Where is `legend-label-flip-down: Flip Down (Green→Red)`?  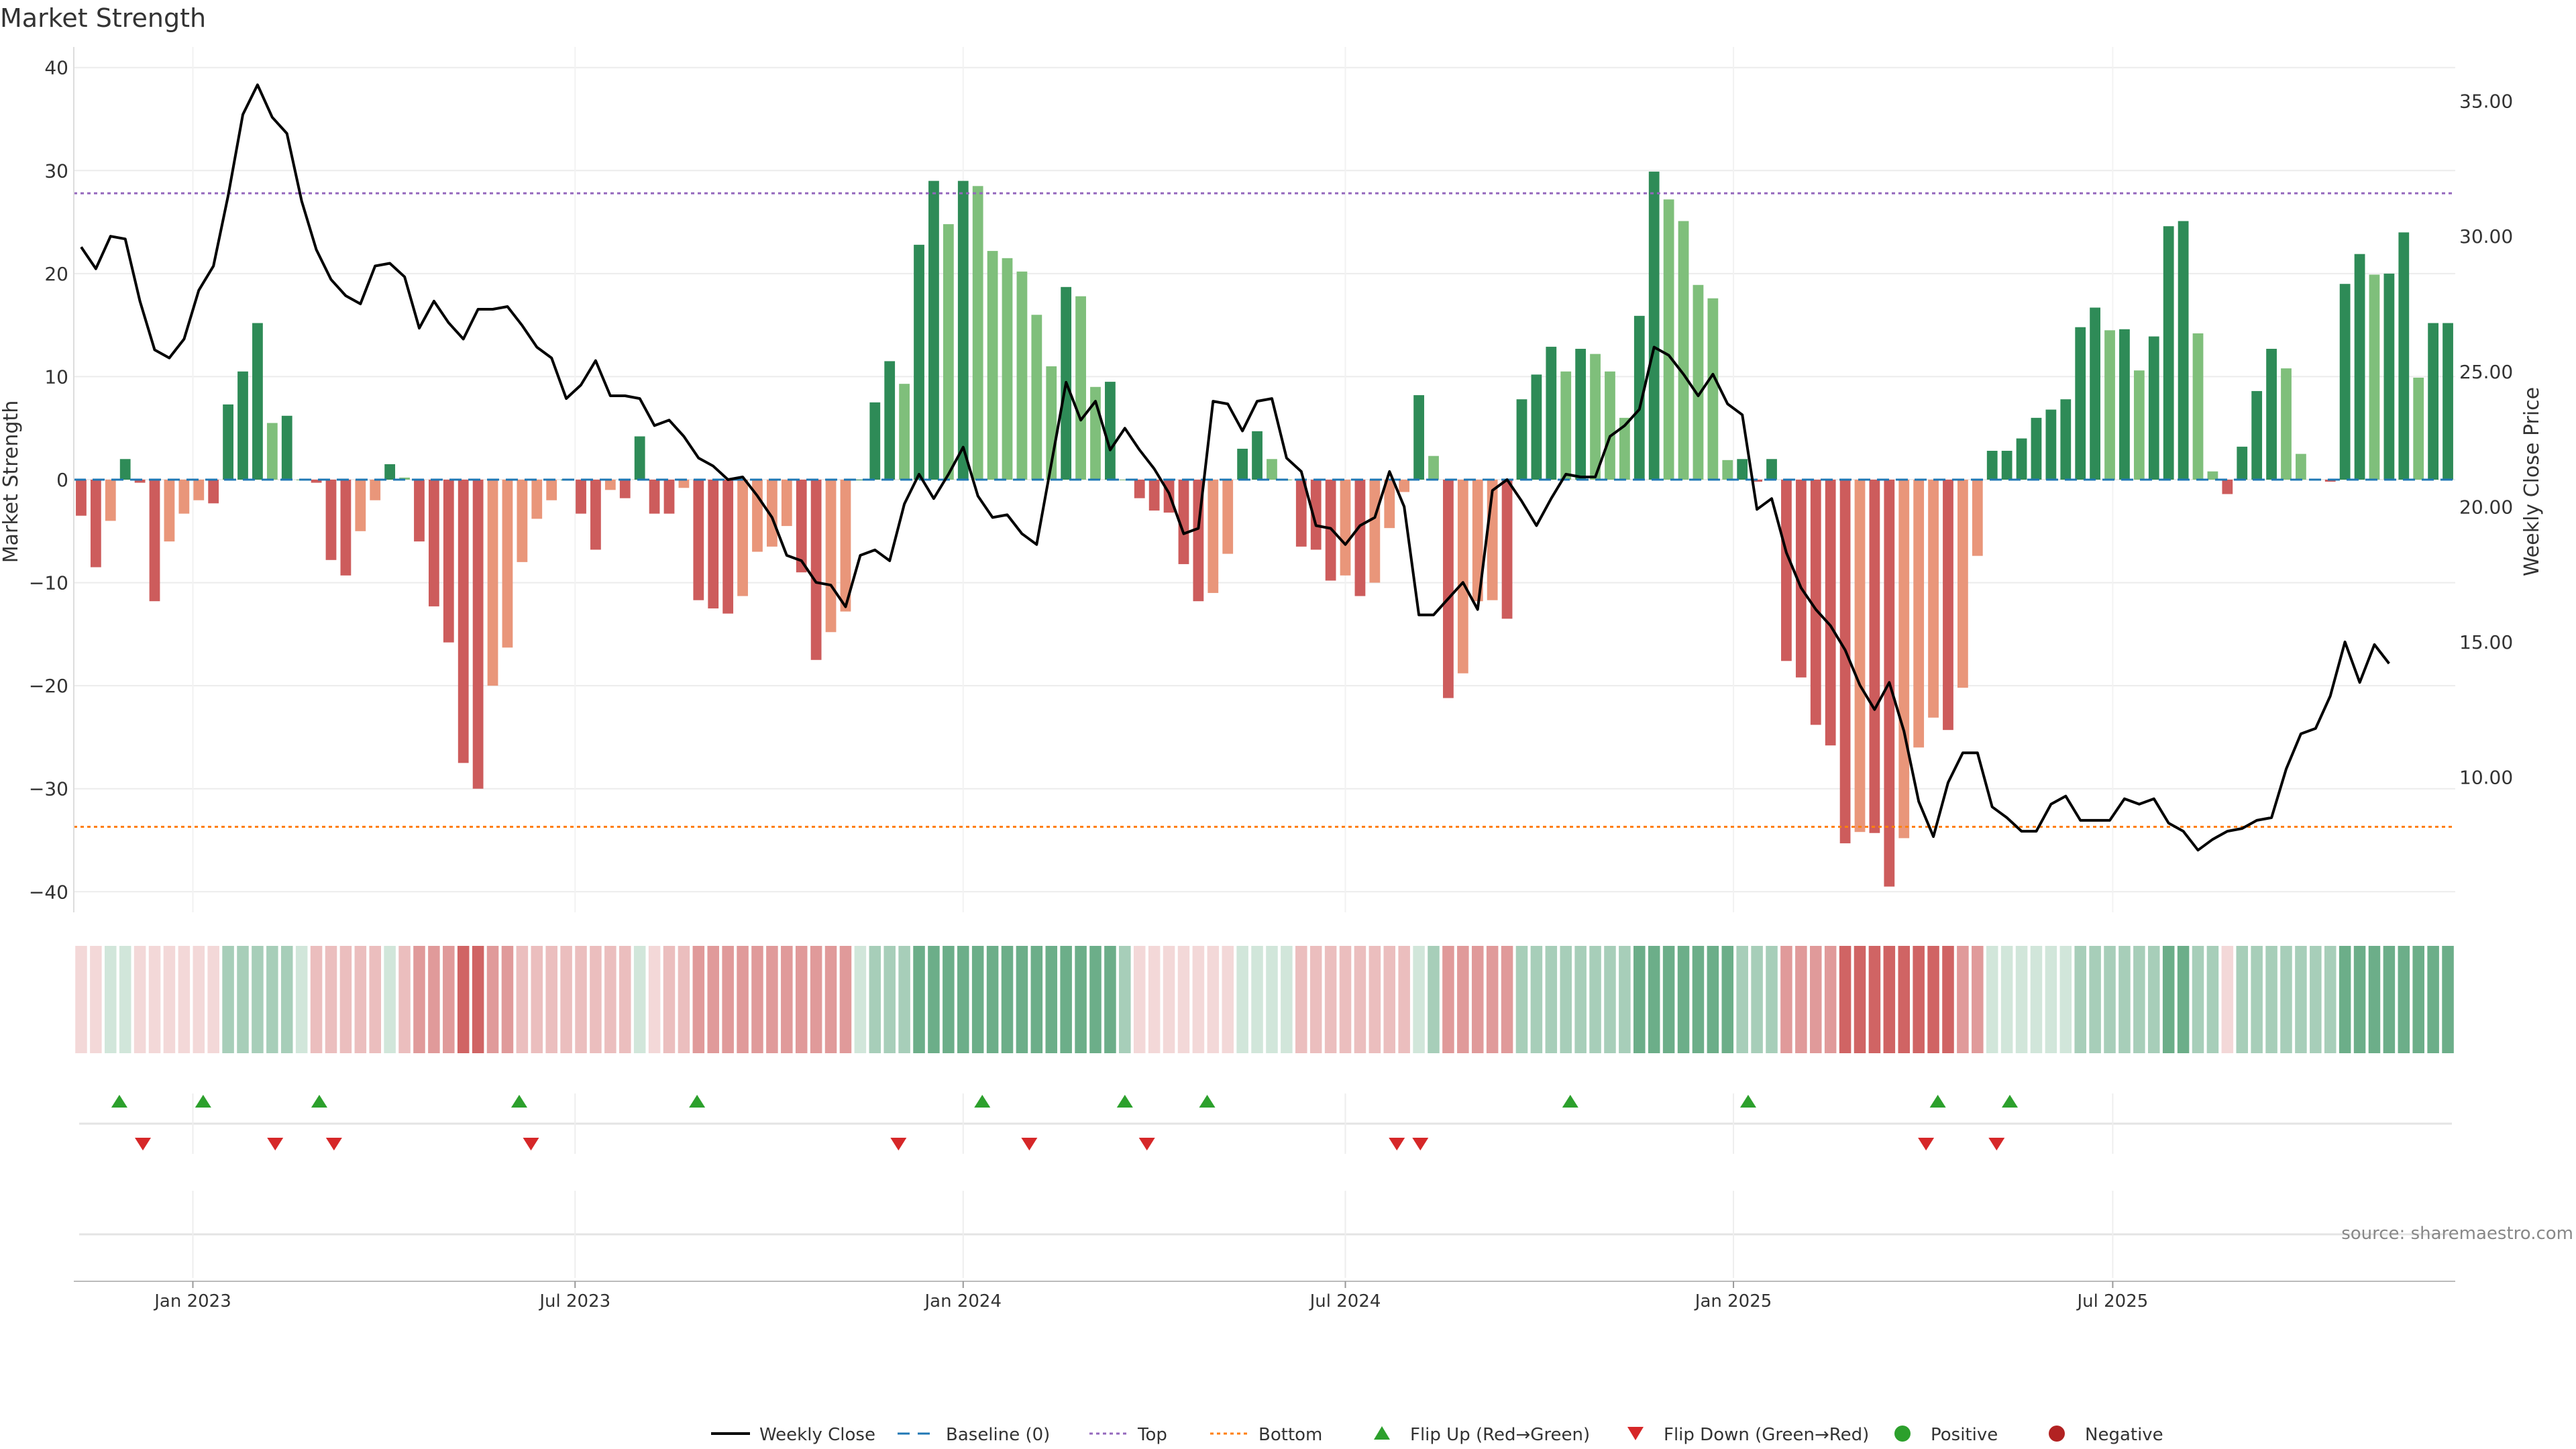
legend-label-flip-down: Flip Down (Green→Red) is located at coordinates (1766, 1435).